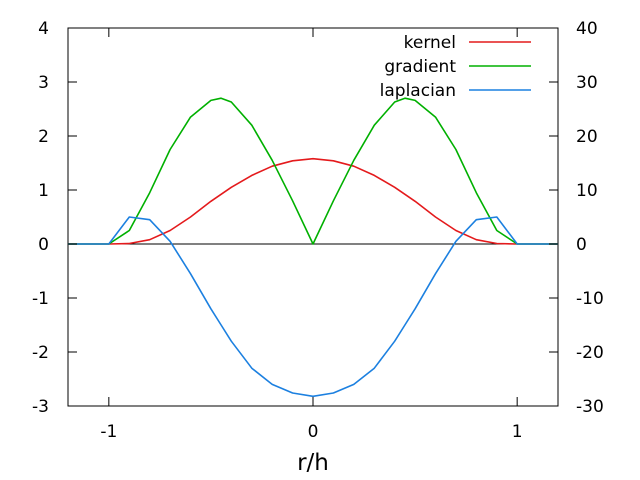 This screenshot has width=640, height=480. I want to click on x-tick-label: 1, so click(517, 432).